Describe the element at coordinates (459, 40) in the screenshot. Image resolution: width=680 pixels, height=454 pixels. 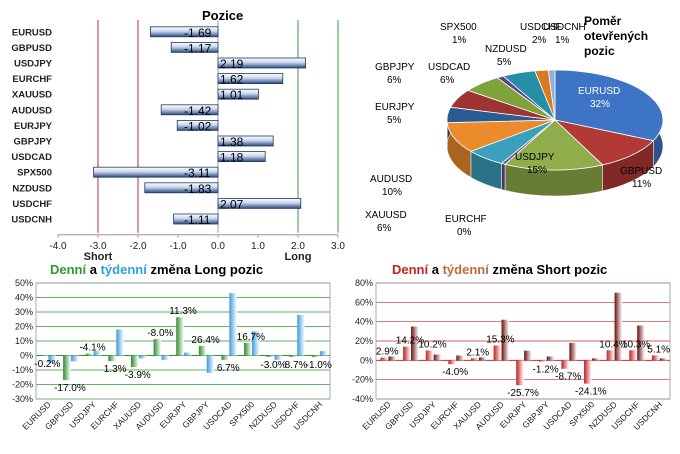
I see `pie-value-label: 1%` at that location.